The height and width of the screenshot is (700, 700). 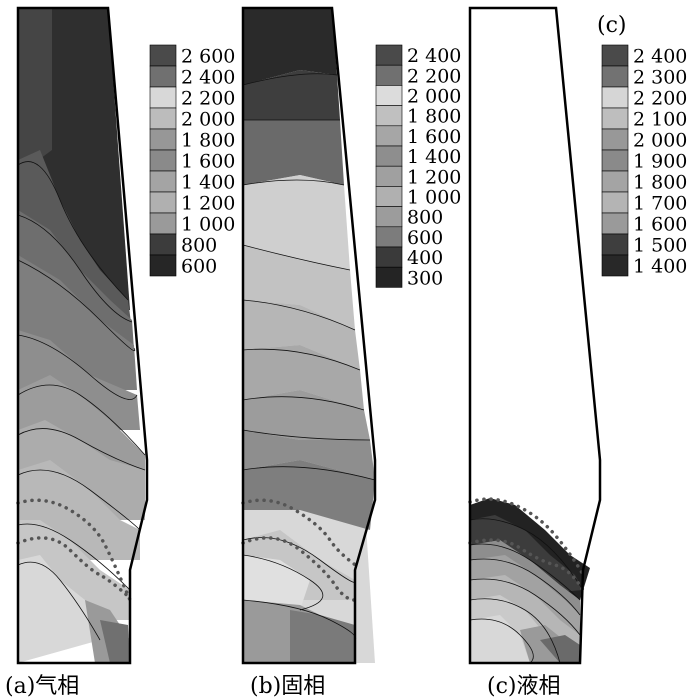 I want to click on legend-label: 1 700, so click(x=660, y=204).